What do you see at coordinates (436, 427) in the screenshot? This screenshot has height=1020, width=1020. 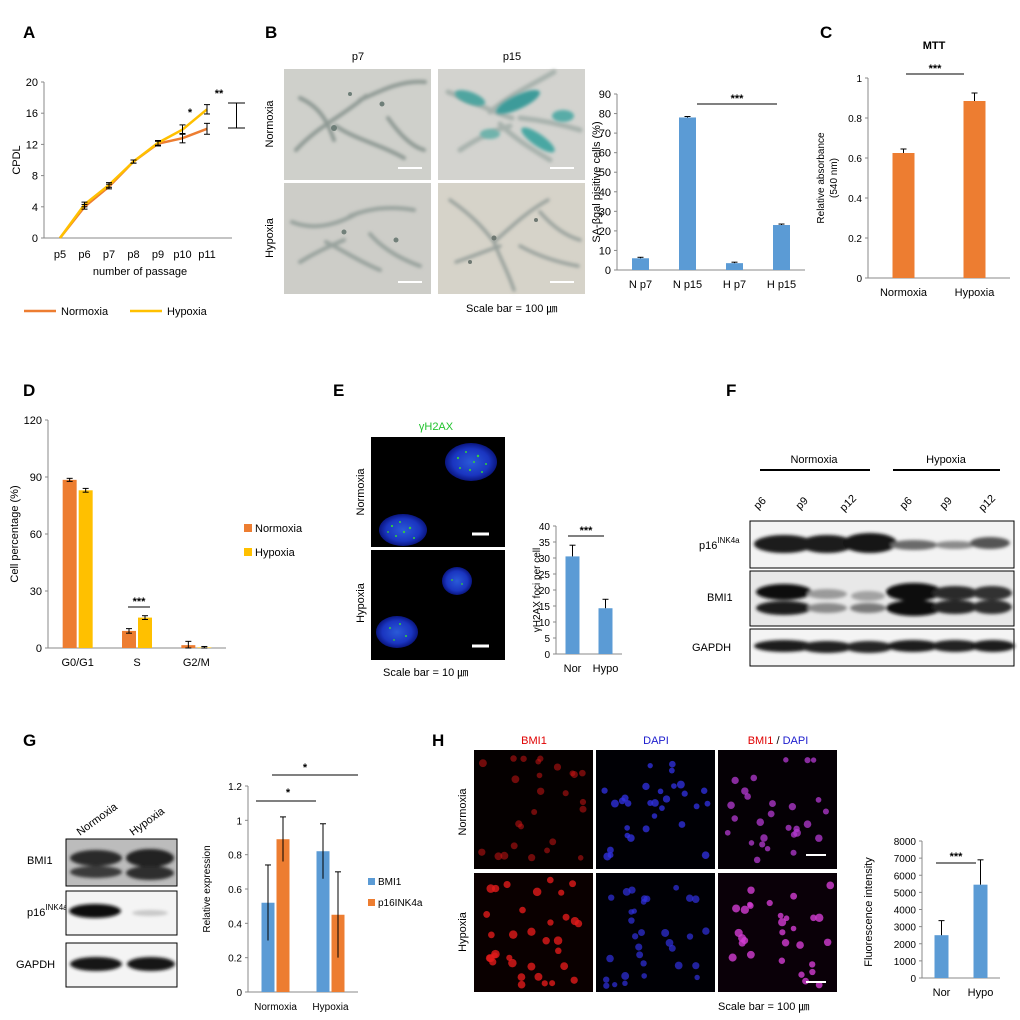 I see `panel-e-stain-label: γH2AX` at bounding box center [436, 427].